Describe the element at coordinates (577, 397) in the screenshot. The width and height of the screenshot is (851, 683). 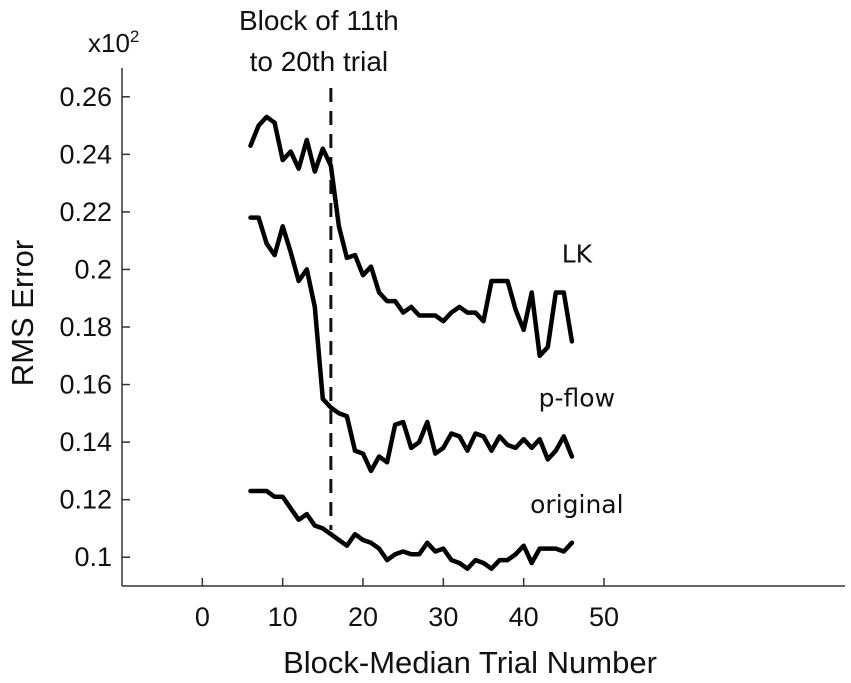
I see `series-label-p-flow: p-flow` at that location.